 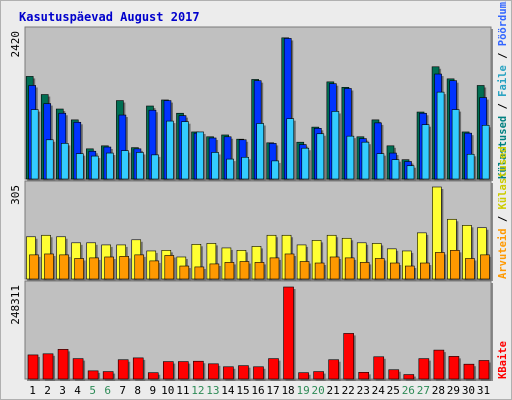 I want to click on x-tick-label-day-26: 26, so click(x=408, y=390).